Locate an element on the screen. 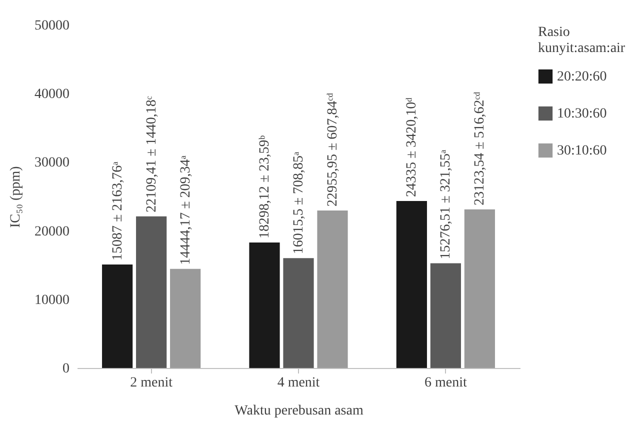  legend-label: 30:10:60 is located at coordinates (582, 151).